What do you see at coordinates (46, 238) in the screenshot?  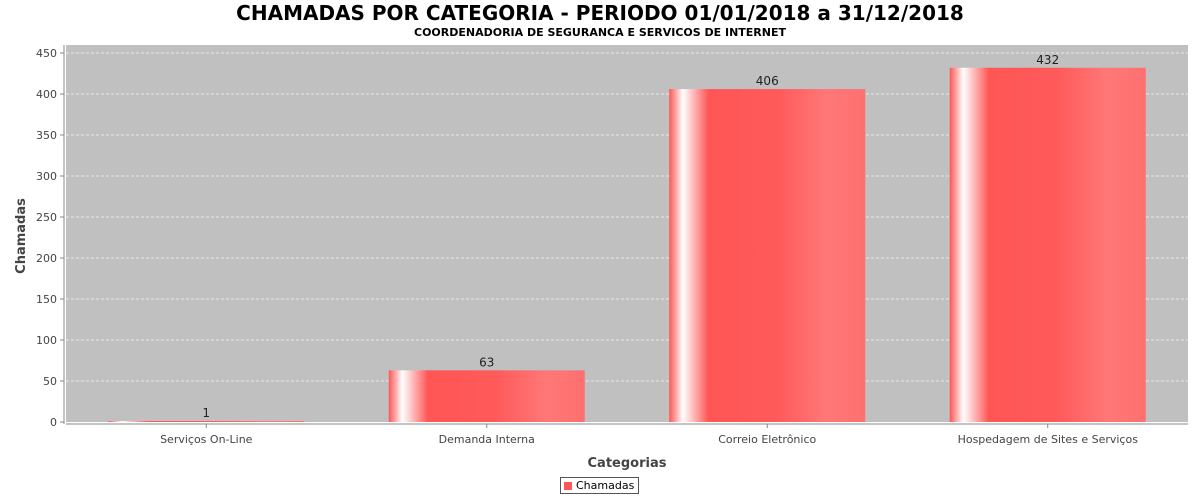 I see `y-tick-labels: 0 50 100 150 200 250 300 350 400 450` at bounding box center [46, 238].